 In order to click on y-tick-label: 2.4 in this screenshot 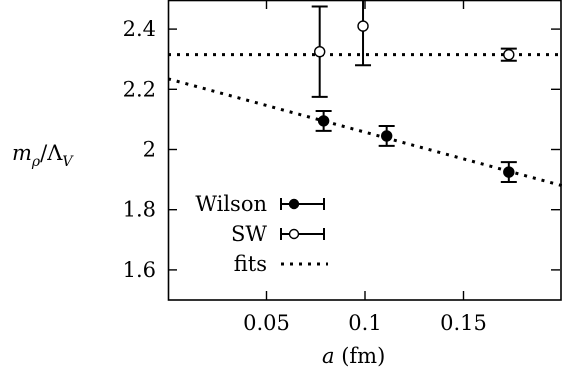, I will do `click(139, 29)`.